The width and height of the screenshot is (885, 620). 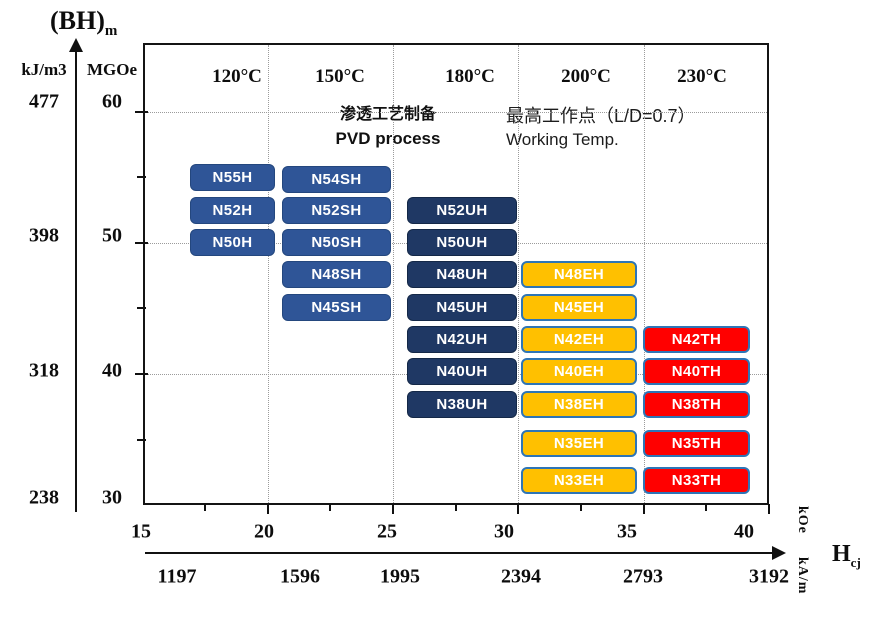 I want to click on x-axis-unit-koe: kOe, so click(x=802, y=520).